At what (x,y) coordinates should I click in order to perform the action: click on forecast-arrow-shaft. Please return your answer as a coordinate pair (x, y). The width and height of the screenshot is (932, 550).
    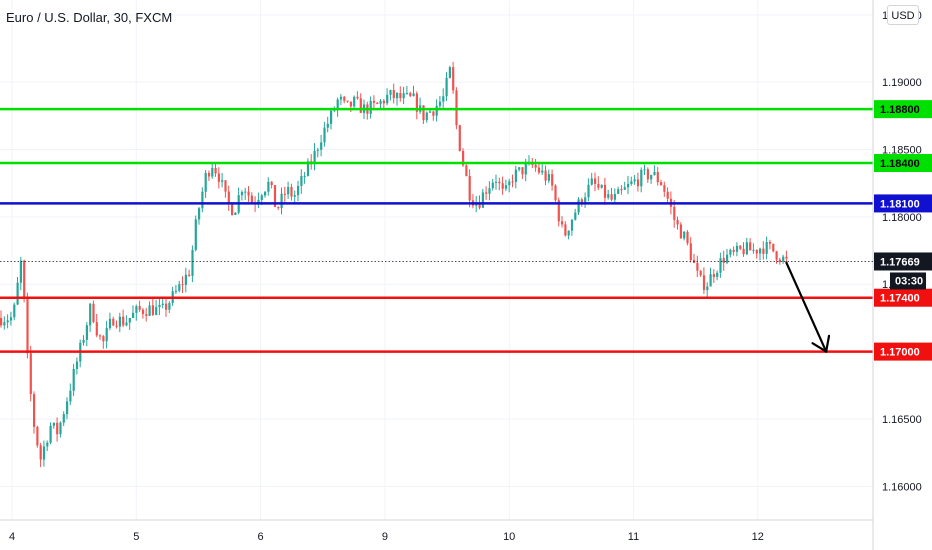
    Looking at the image, I should click on (806, 307).